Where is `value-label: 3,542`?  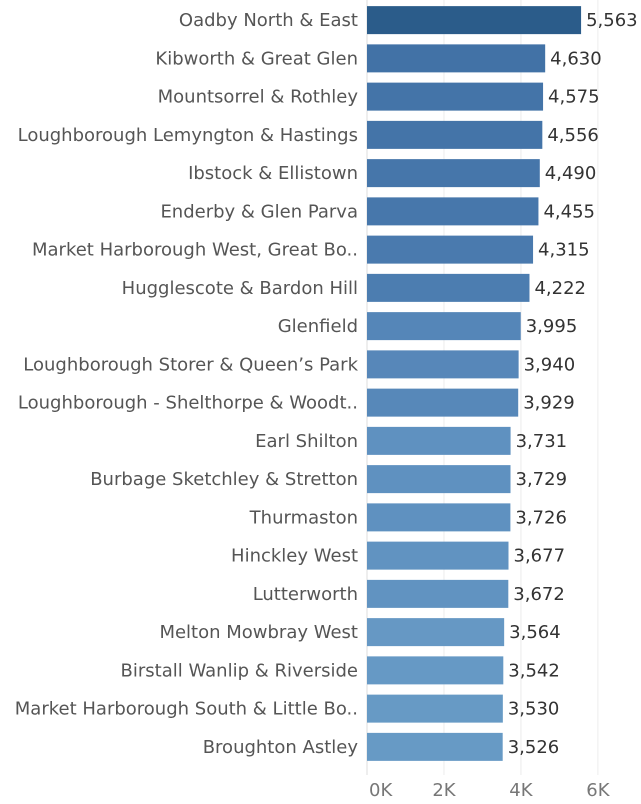 value-label: 3,542 is located at coordinates (534, 670).